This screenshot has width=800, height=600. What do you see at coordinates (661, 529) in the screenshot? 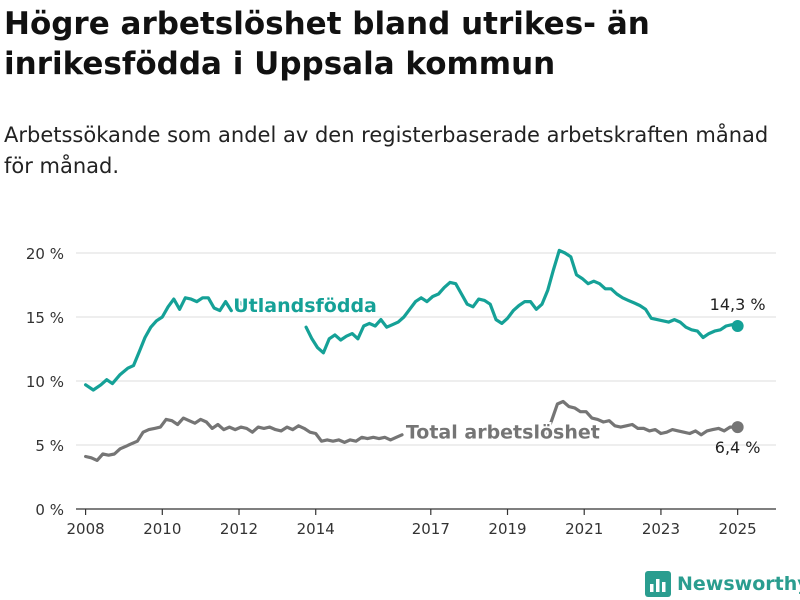
I see `x-tick-label: 2023` at bounding box center [661, 529].